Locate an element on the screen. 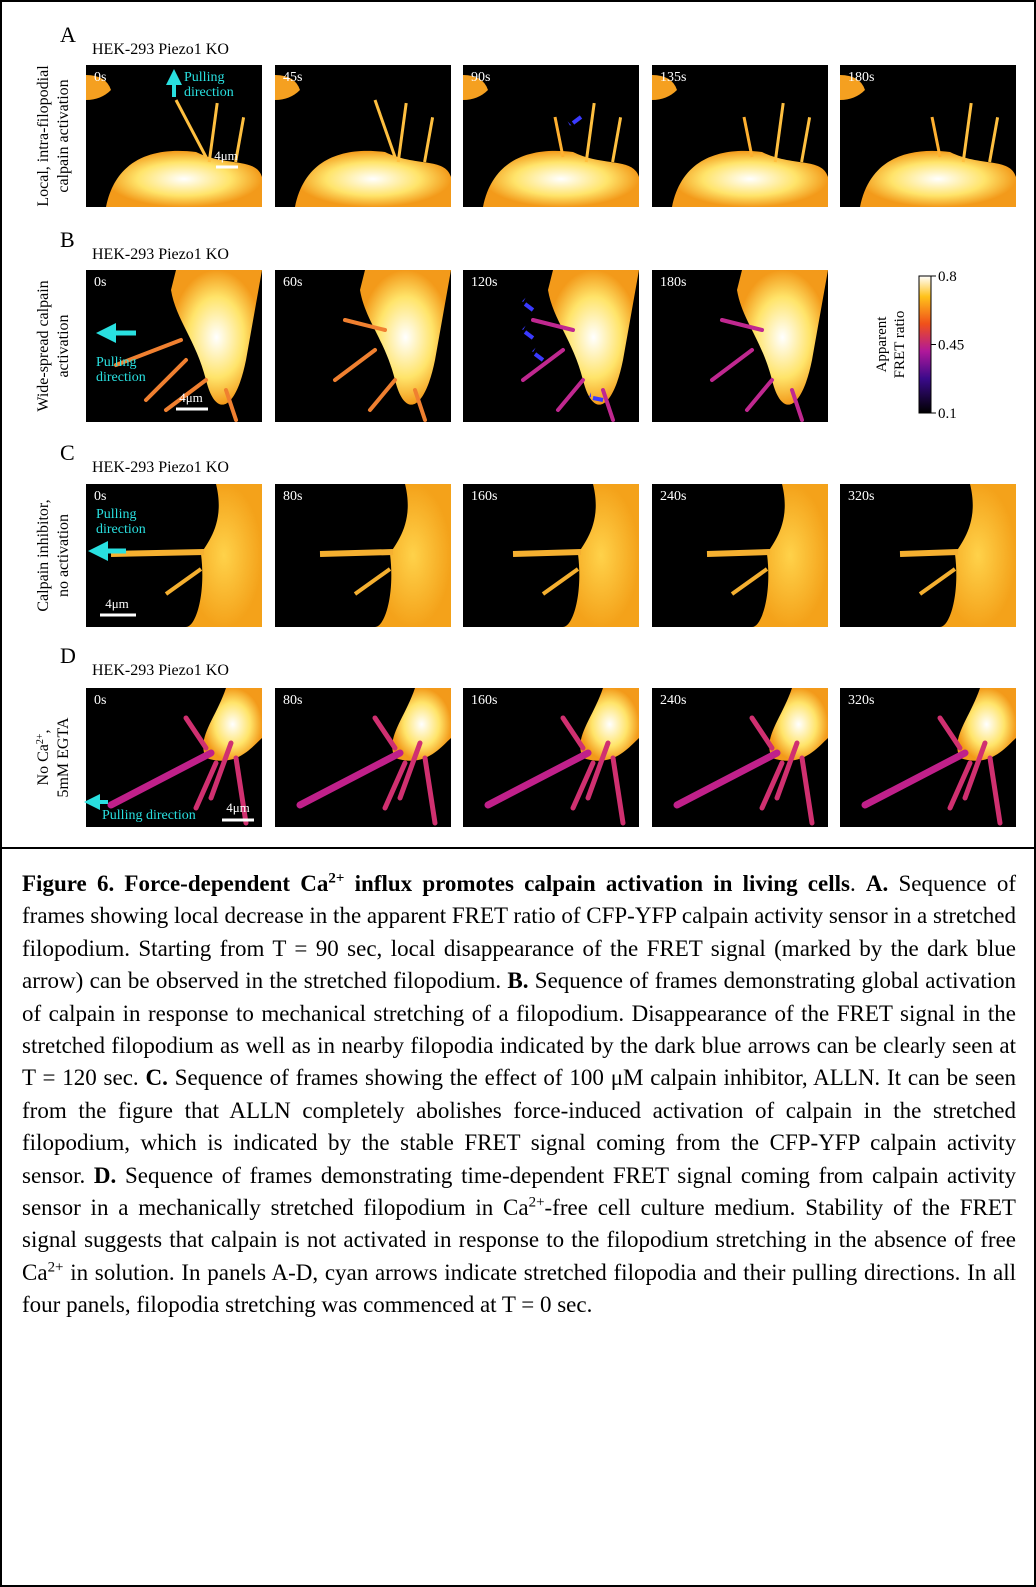 The width and height of the screenshot is (1036, 1587). side-label: Local, intra-filopodial is located at coordinates (43, 136).